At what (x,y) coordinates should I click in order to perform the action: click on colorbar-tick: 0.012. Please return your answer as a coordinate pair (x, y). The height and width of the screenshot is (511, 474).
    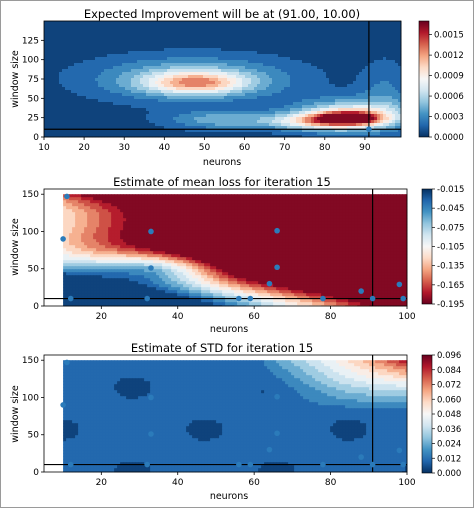
    Looking at the image, I should click on (446, 459).